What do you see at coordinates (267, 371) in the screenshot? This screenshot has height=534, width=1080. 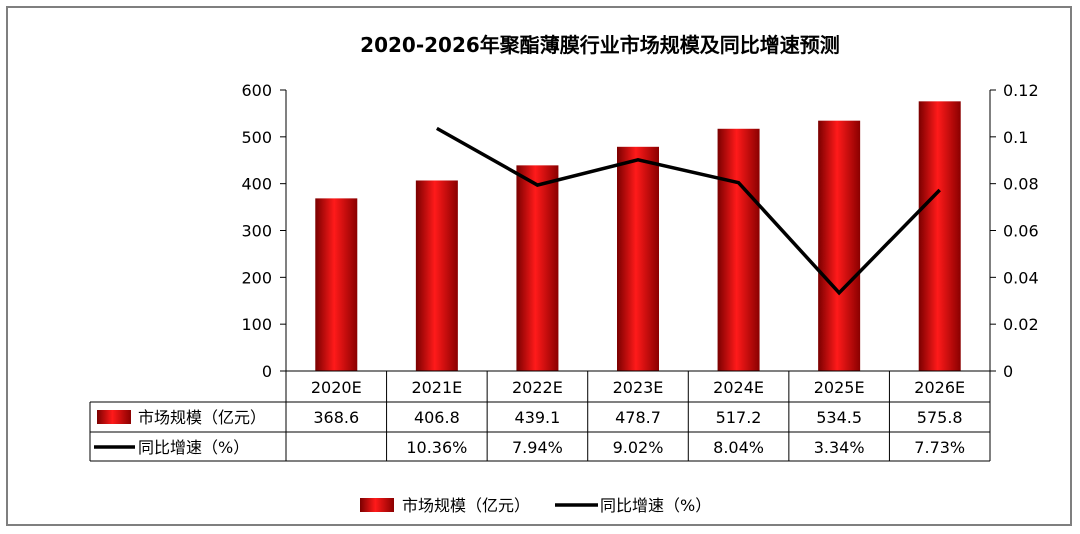 I see `y-tick-label-left: 0` at bounding box center [267, 371].